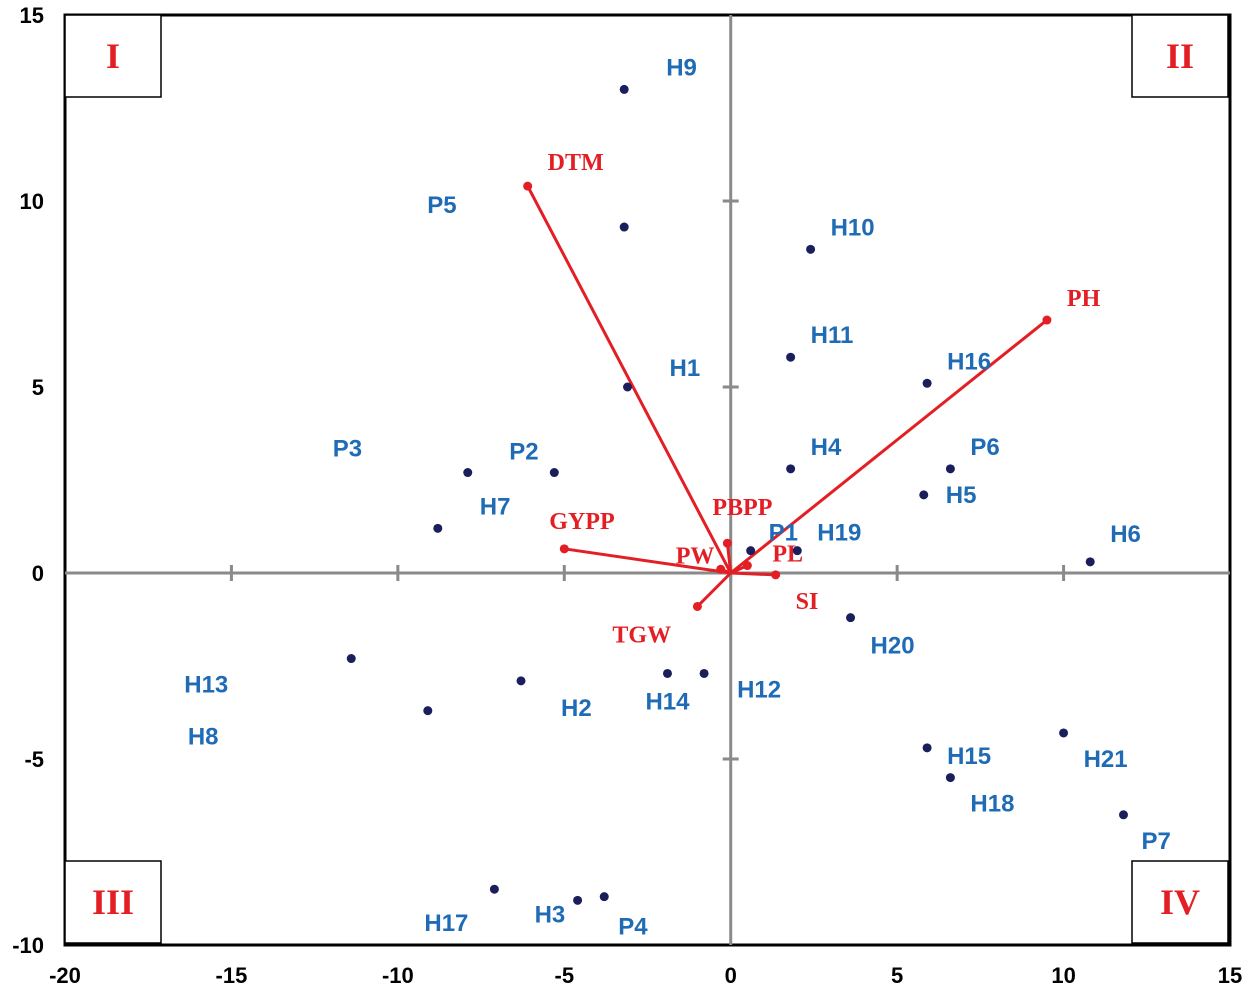 The width and height of the screenshot is (1250, 996). I want to click on point-h7: H7, so click(471, 513).